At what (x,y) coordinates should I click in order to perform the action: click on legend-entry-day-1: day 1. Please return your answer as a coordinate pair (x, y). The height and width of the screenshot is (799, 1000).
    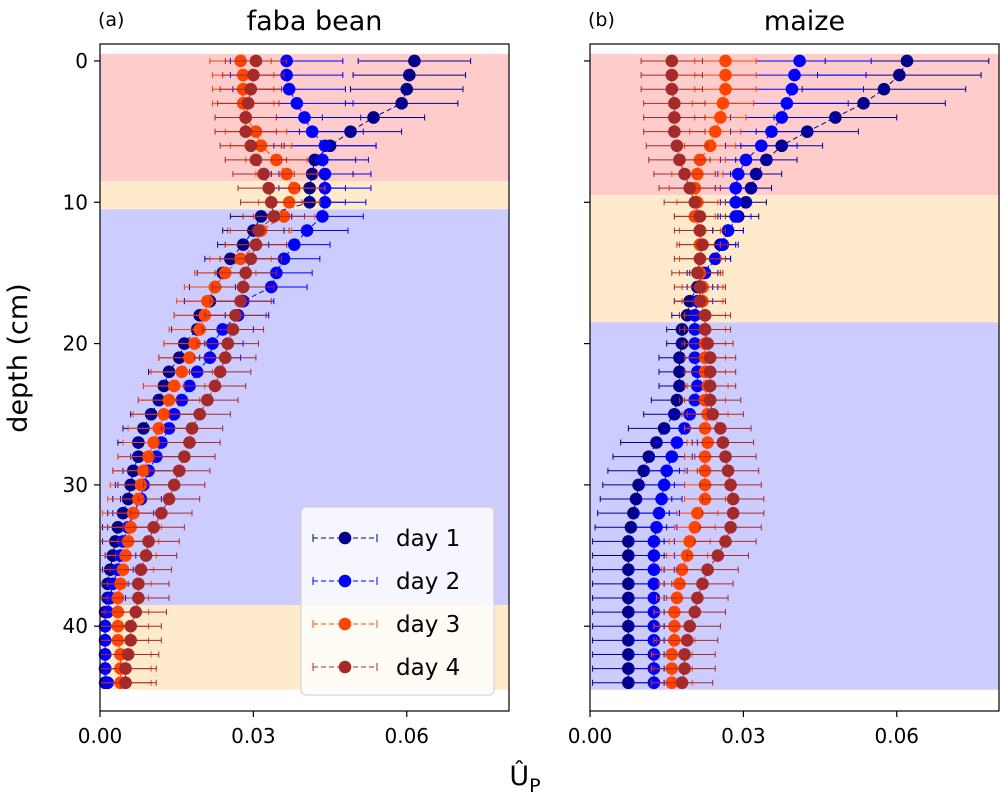
    Looking at the image, I should click on (386, 539).